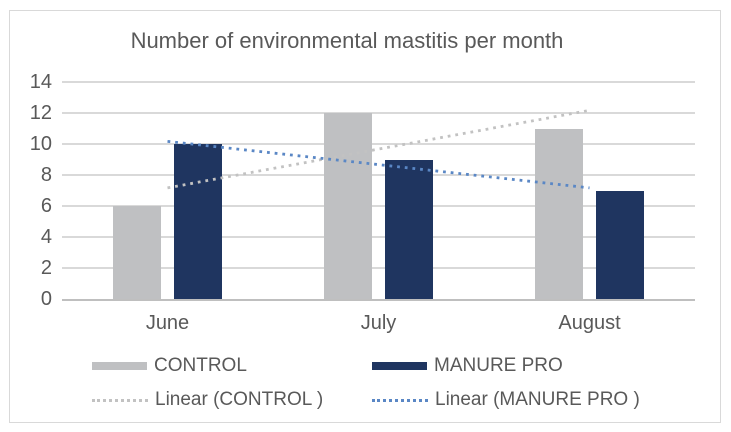 The image size is (731, 432). What do you see at coordinates (46, 237) in the screenshot?
I see `y-tick-label-4: 4` at bounding box center [46, 237].